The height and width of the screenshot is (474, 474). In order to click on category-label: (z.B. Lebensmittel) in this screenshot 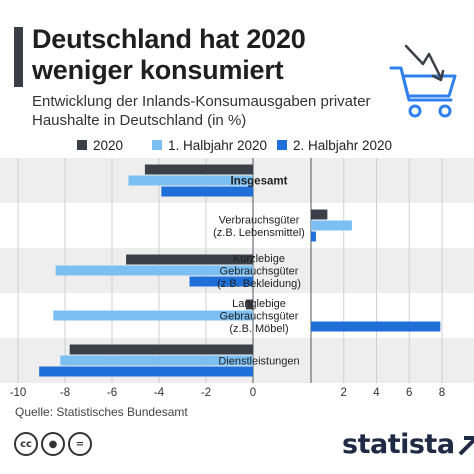, I will do `click(259, 233)`.